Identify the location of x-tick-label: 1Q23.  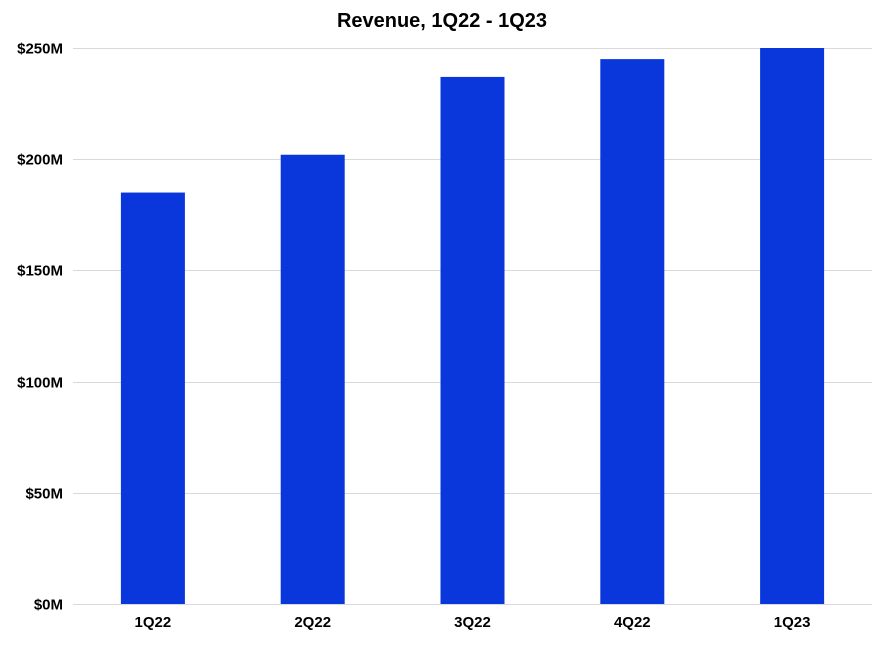
(792, 622).